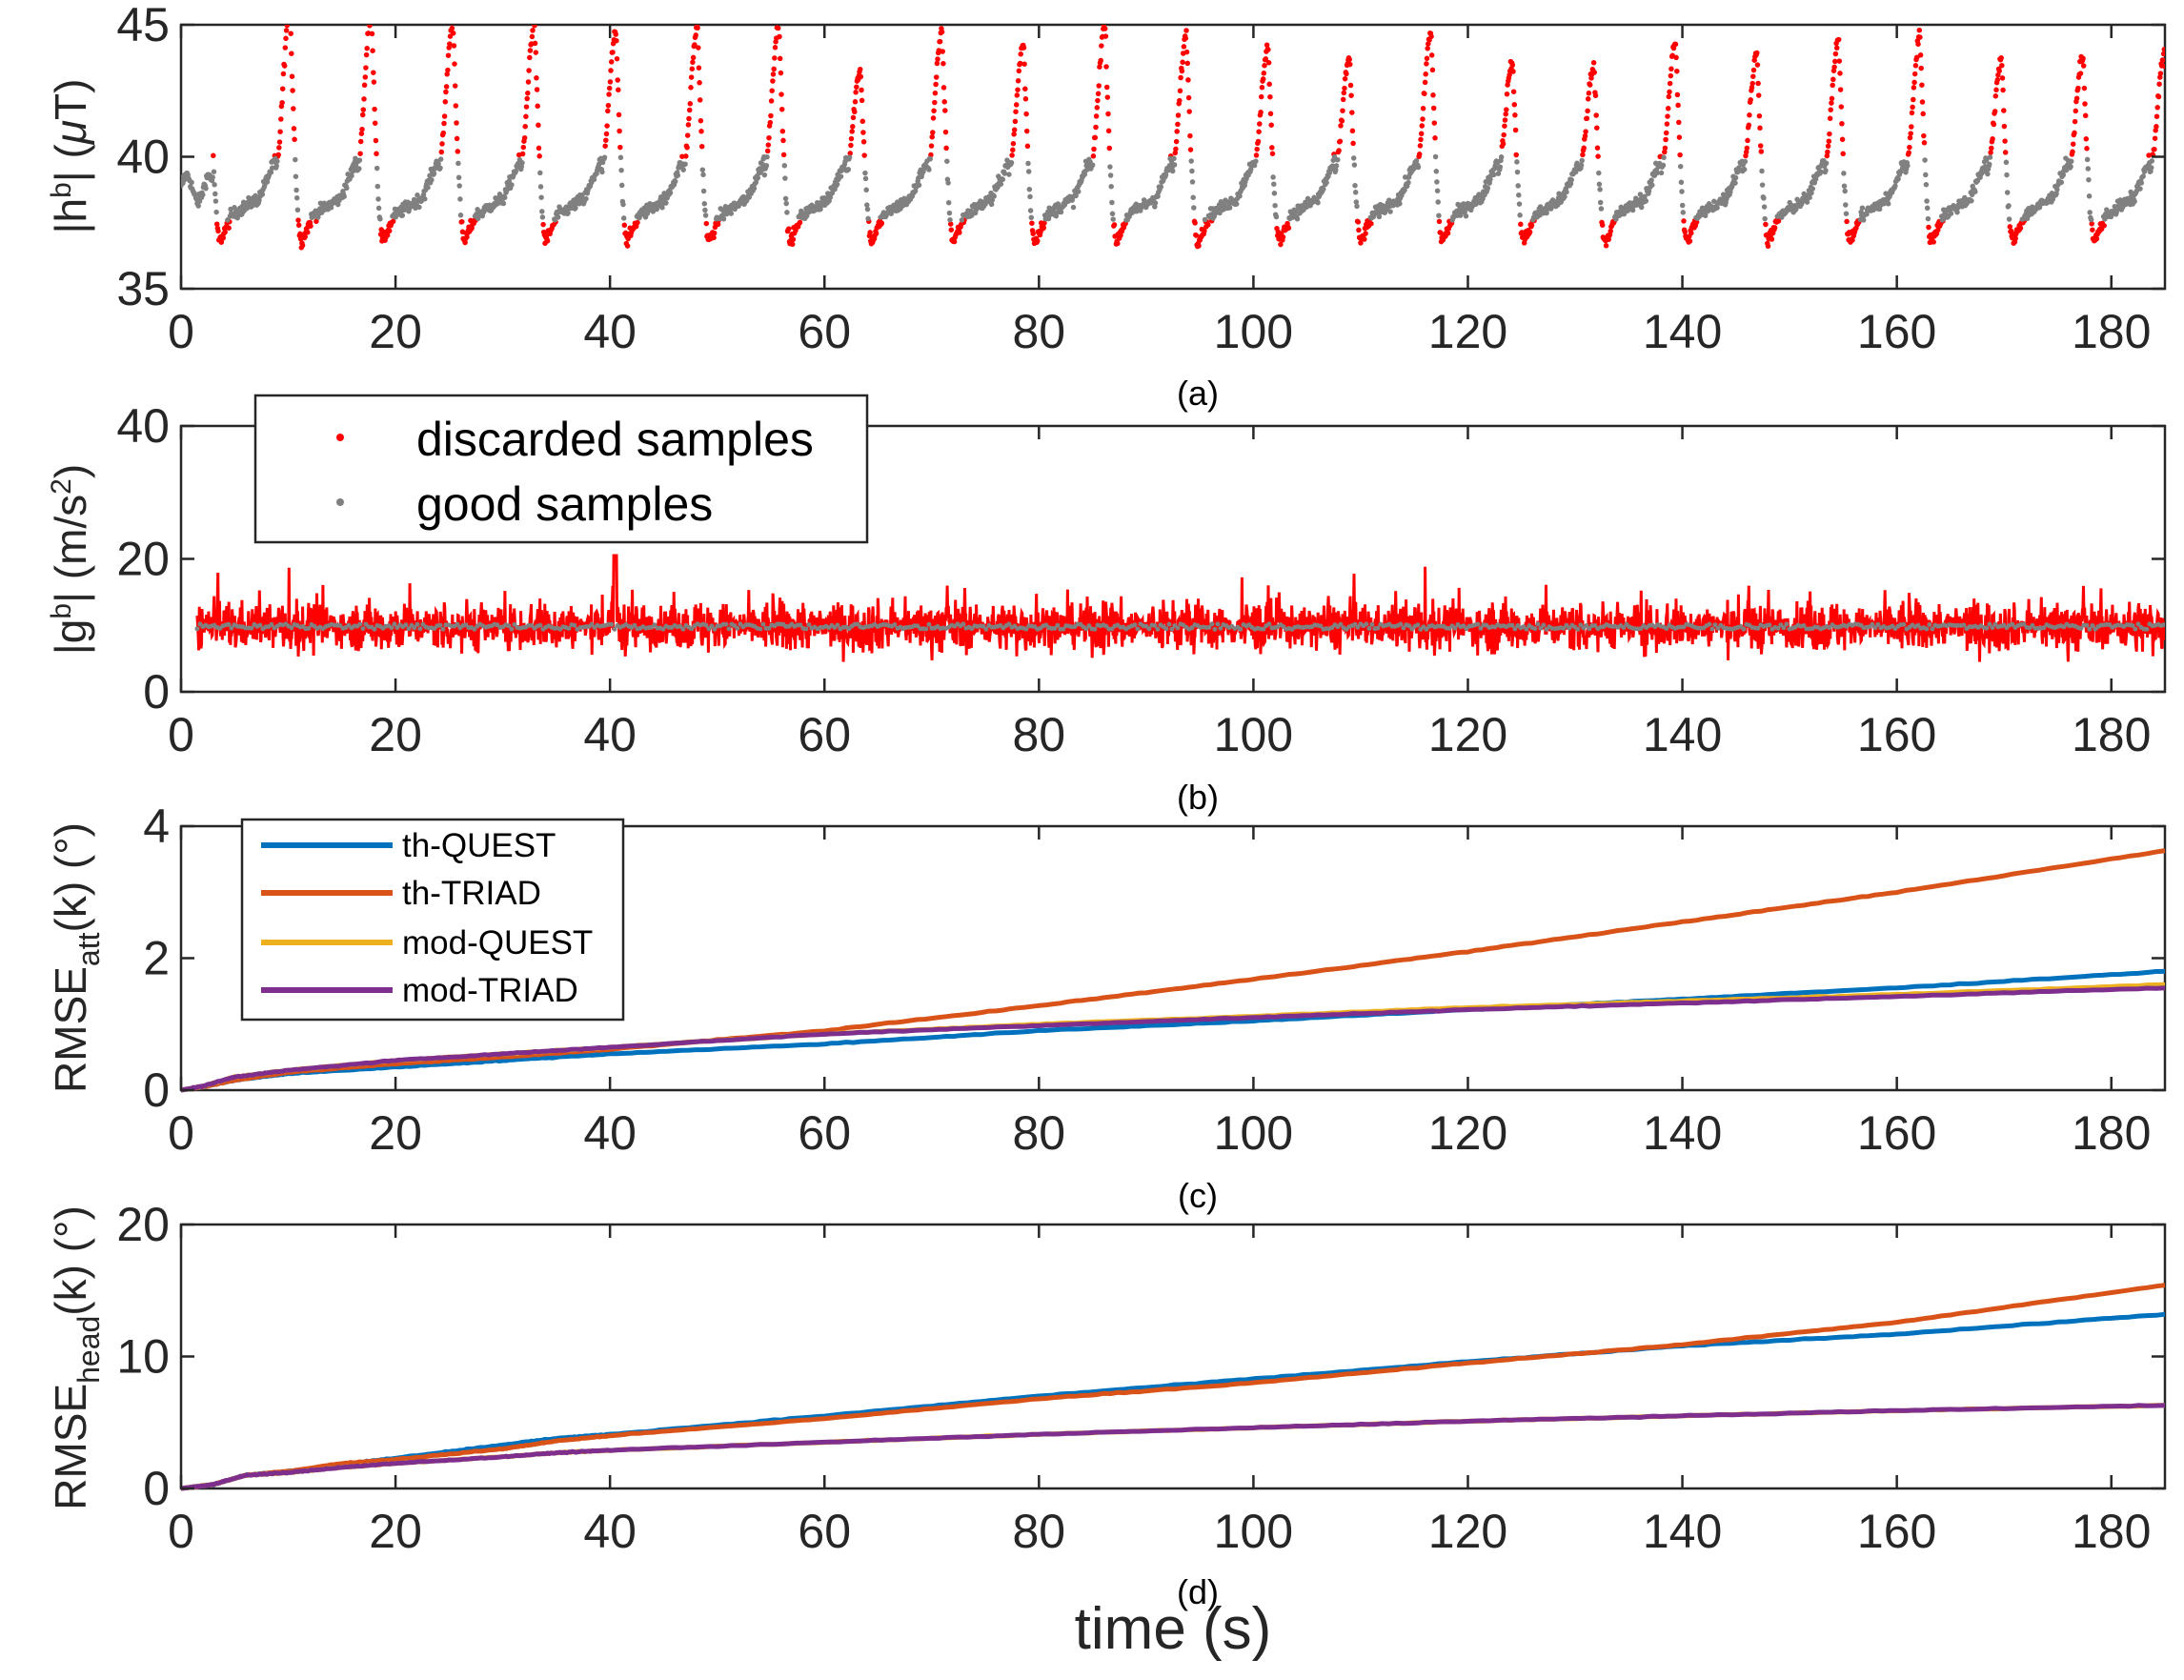  What do you see at coordinates (157, 959) in the screenshot?
I see `panel-c-ytick-label: 2` at bounding box center [157, 959].